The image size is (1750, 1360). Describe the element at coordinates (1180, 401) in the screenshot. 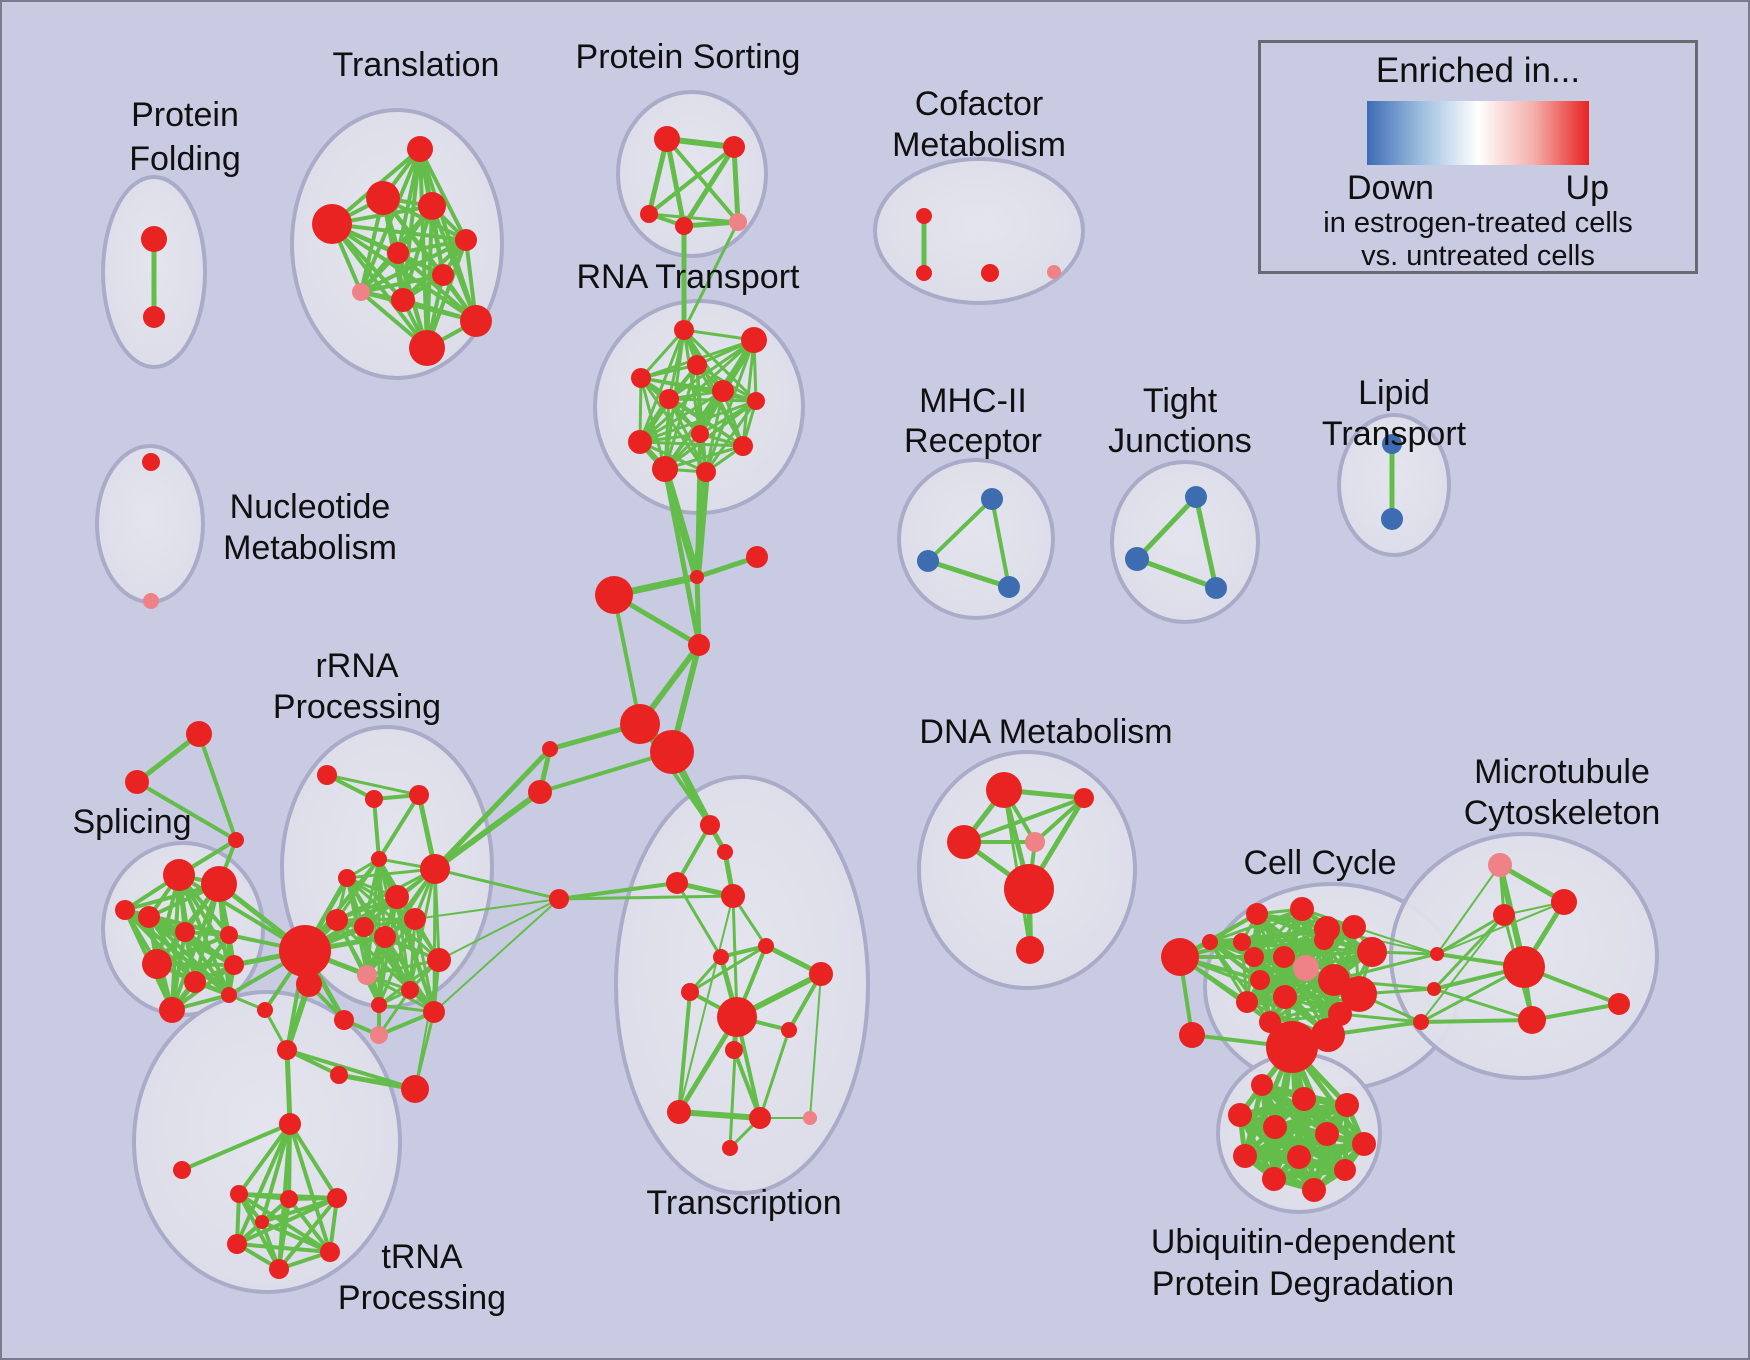

I see `cluster-label-tight-junctions: Tight` at that location.